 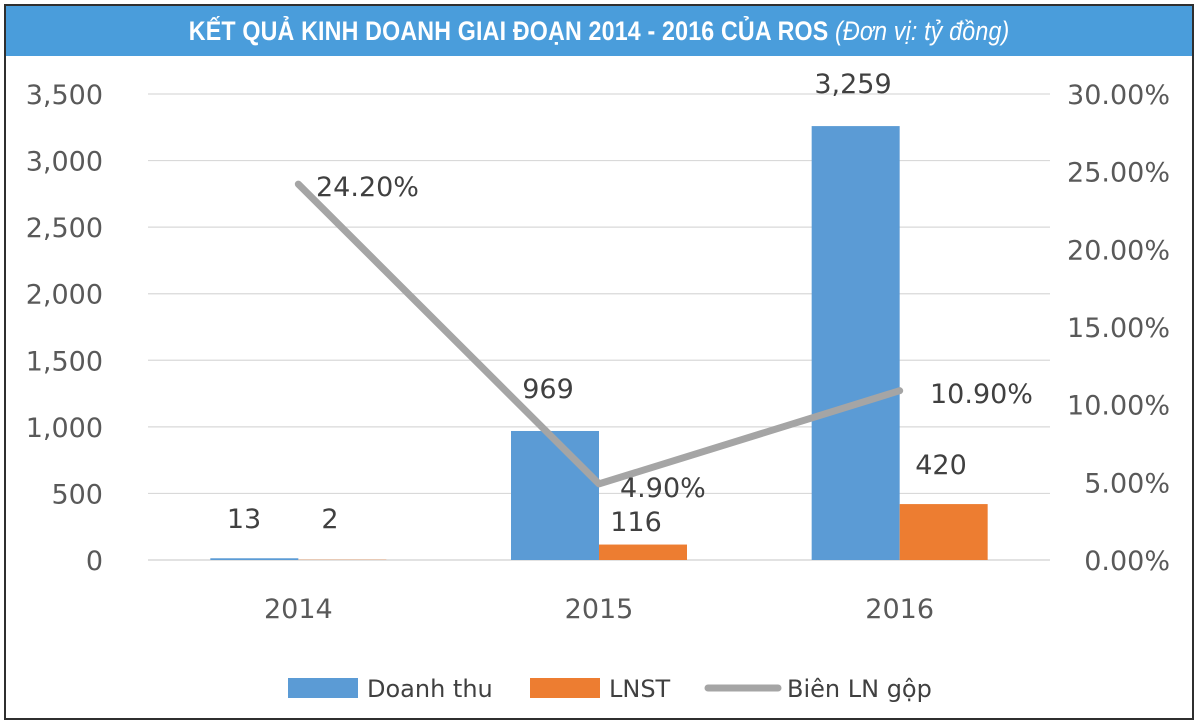 I want to click on y-tick-label: 1,000, so click(x=64, y=428).